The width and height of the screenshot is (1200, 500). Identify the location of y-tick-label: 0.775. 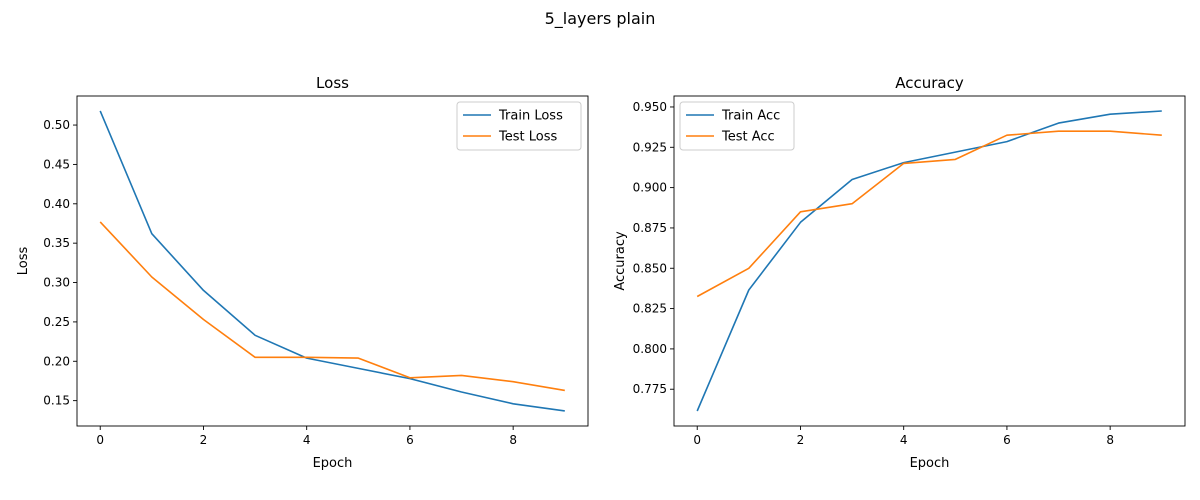
(650, 389).